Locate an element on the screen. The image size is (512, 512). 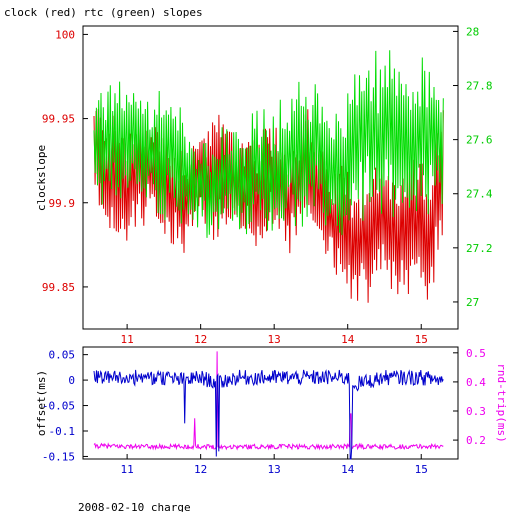
top-y-tick-label: 99.9 is located at coordinates (62, 203).